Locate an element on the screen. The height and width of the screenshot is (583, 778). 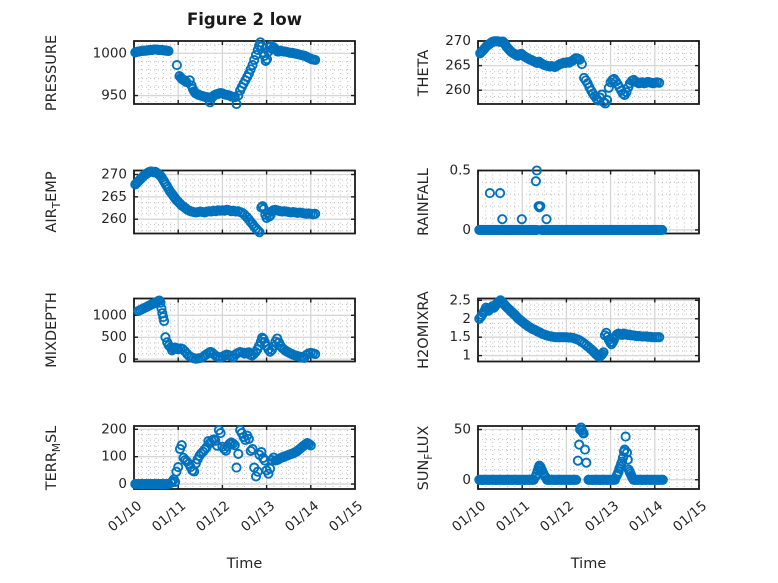
subplot-mixdepth: 0 500 1000 is located at coordinates (224, 331).